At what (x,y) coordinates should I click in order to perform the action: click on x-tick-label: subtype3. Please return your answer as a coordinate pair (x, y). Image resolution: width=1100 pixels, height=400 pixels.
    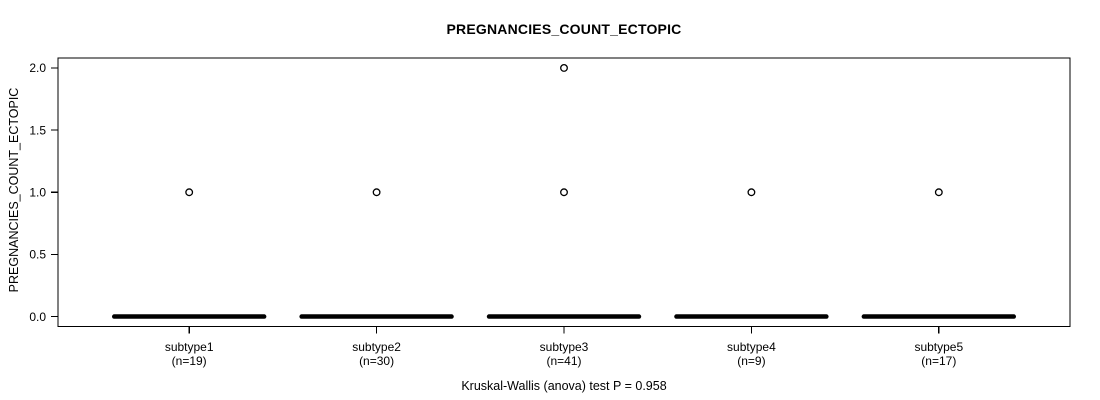
    Looking at the image, I should click on (564, 347).